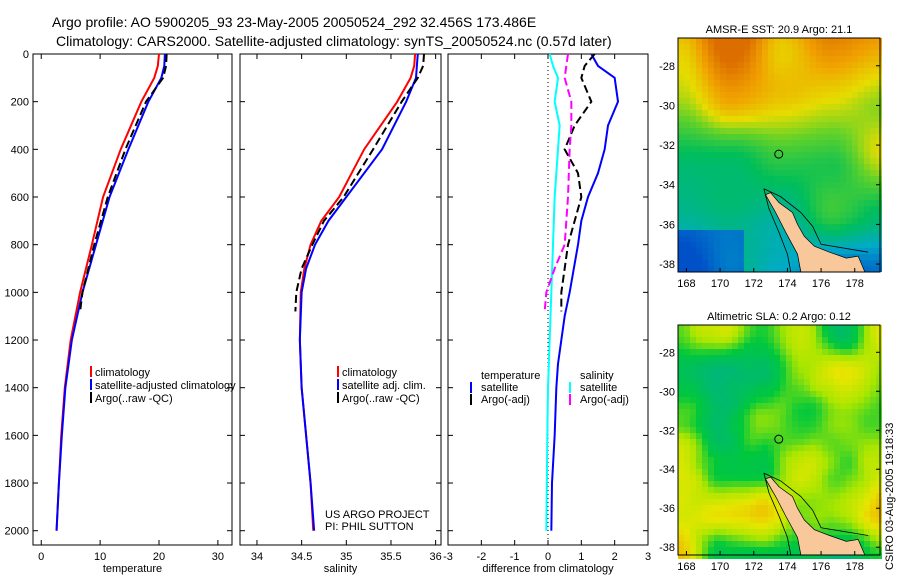 This screenshot has height=580, width=900. I want to click on legend-label: climatology, so click(123, 373).